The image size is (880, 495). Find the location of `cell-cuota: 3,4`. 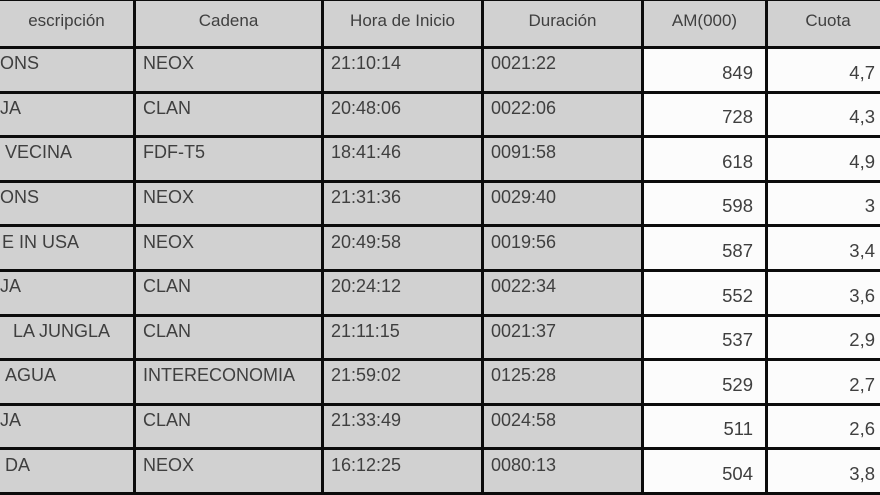

cell-cuota: 3,4 is located at coordinates (824, 248).